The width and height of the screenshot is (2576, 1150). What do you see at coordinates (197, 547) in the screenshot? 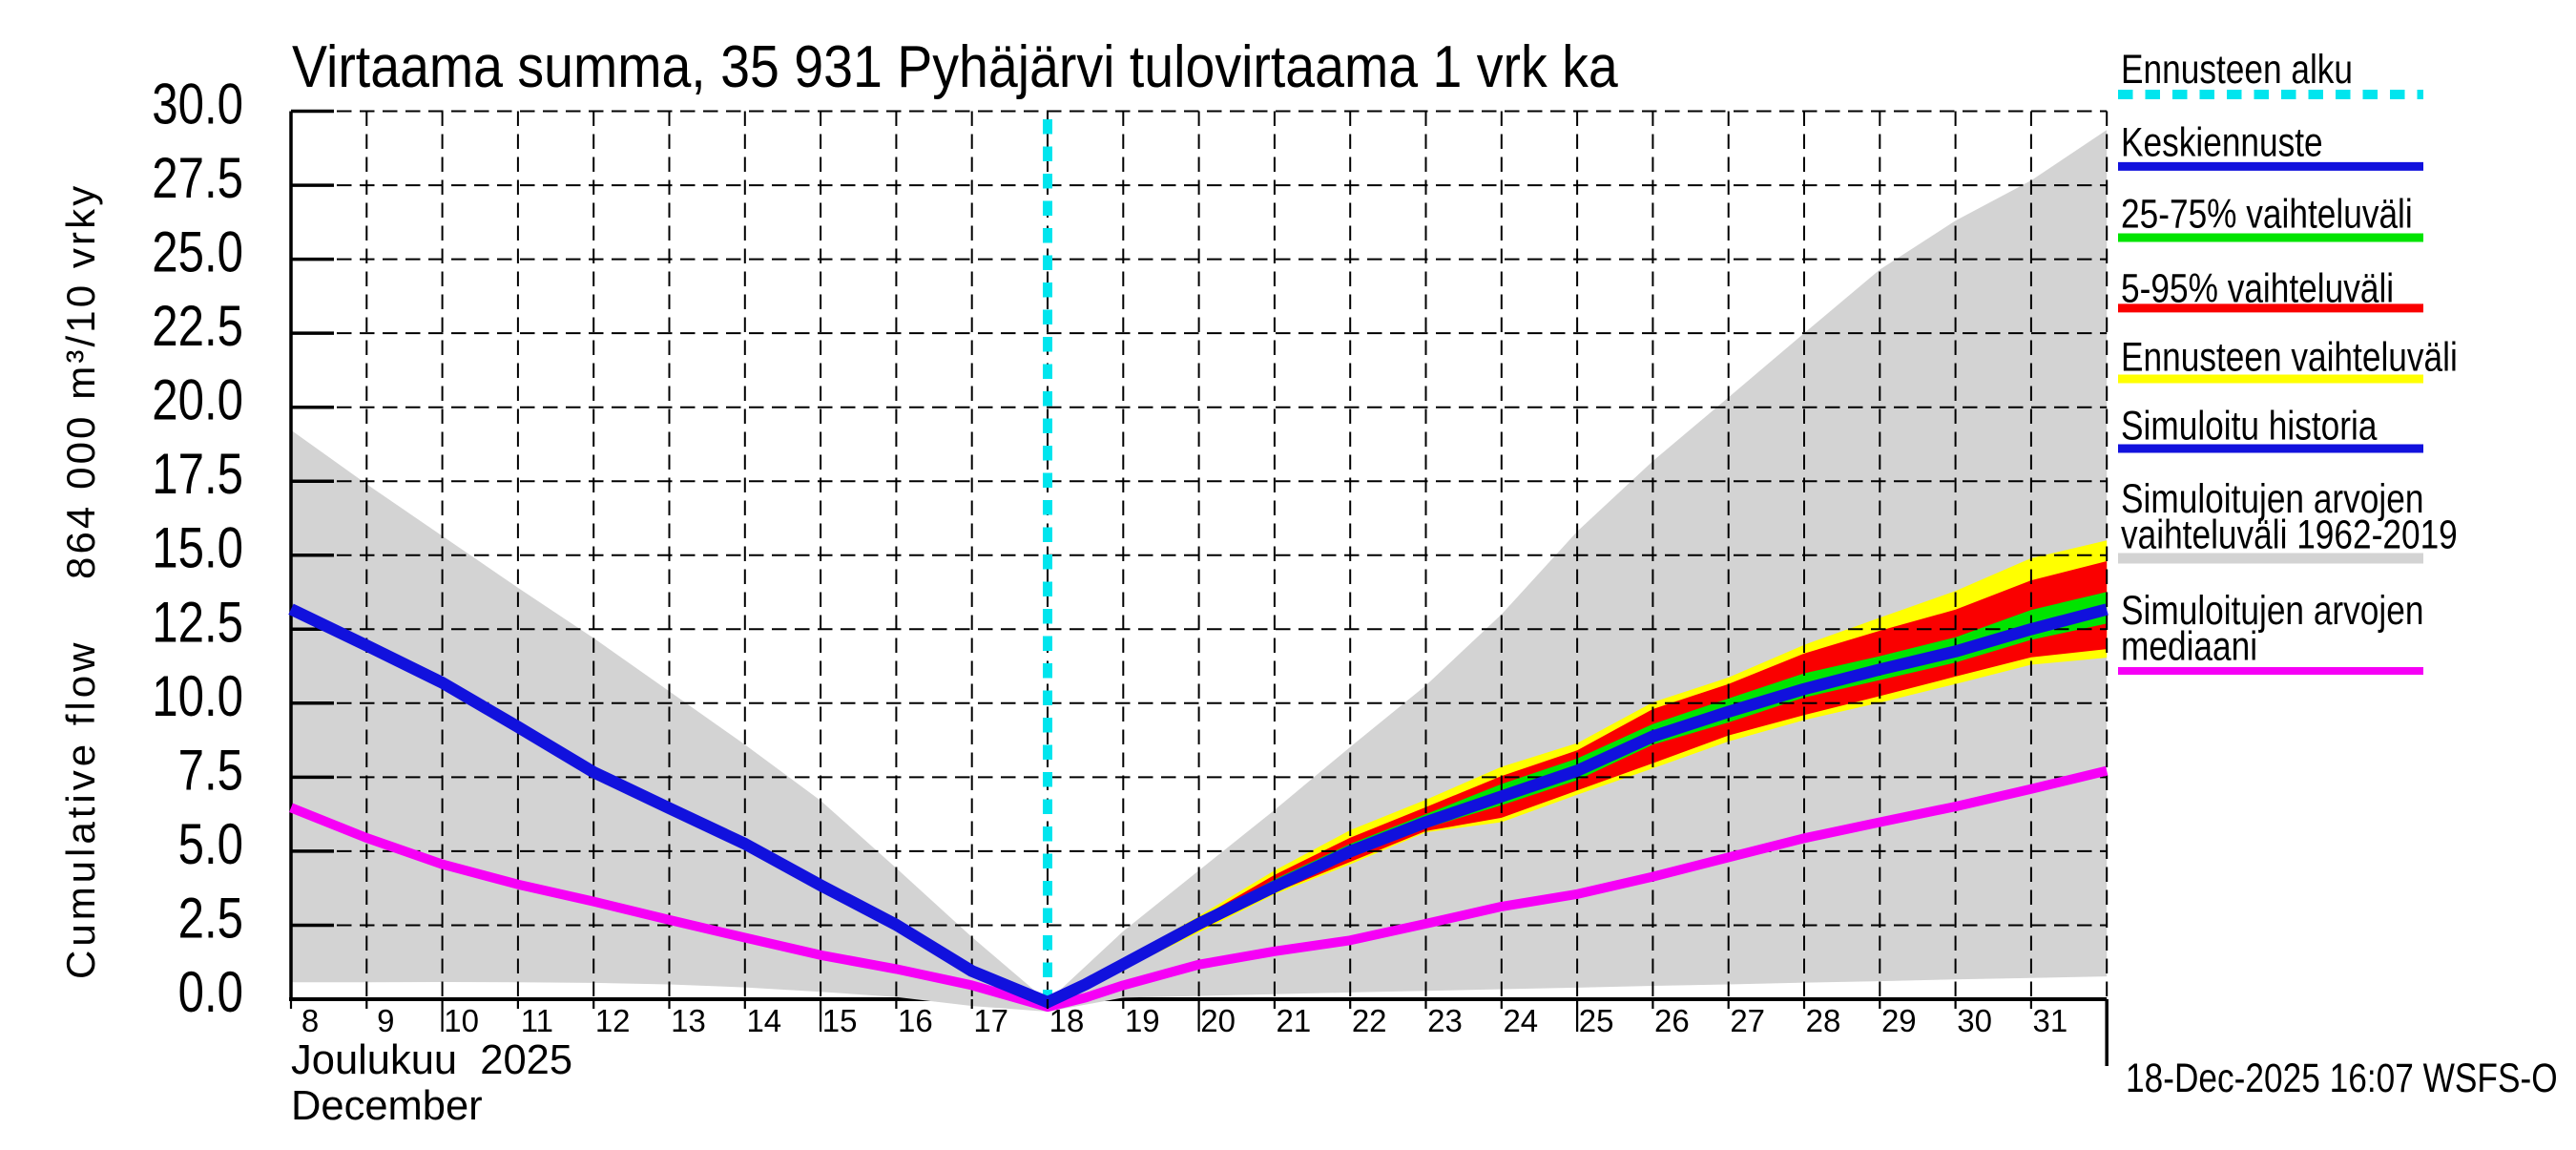
I see `svg-text: 15.0` at bounding box center [197, 547].